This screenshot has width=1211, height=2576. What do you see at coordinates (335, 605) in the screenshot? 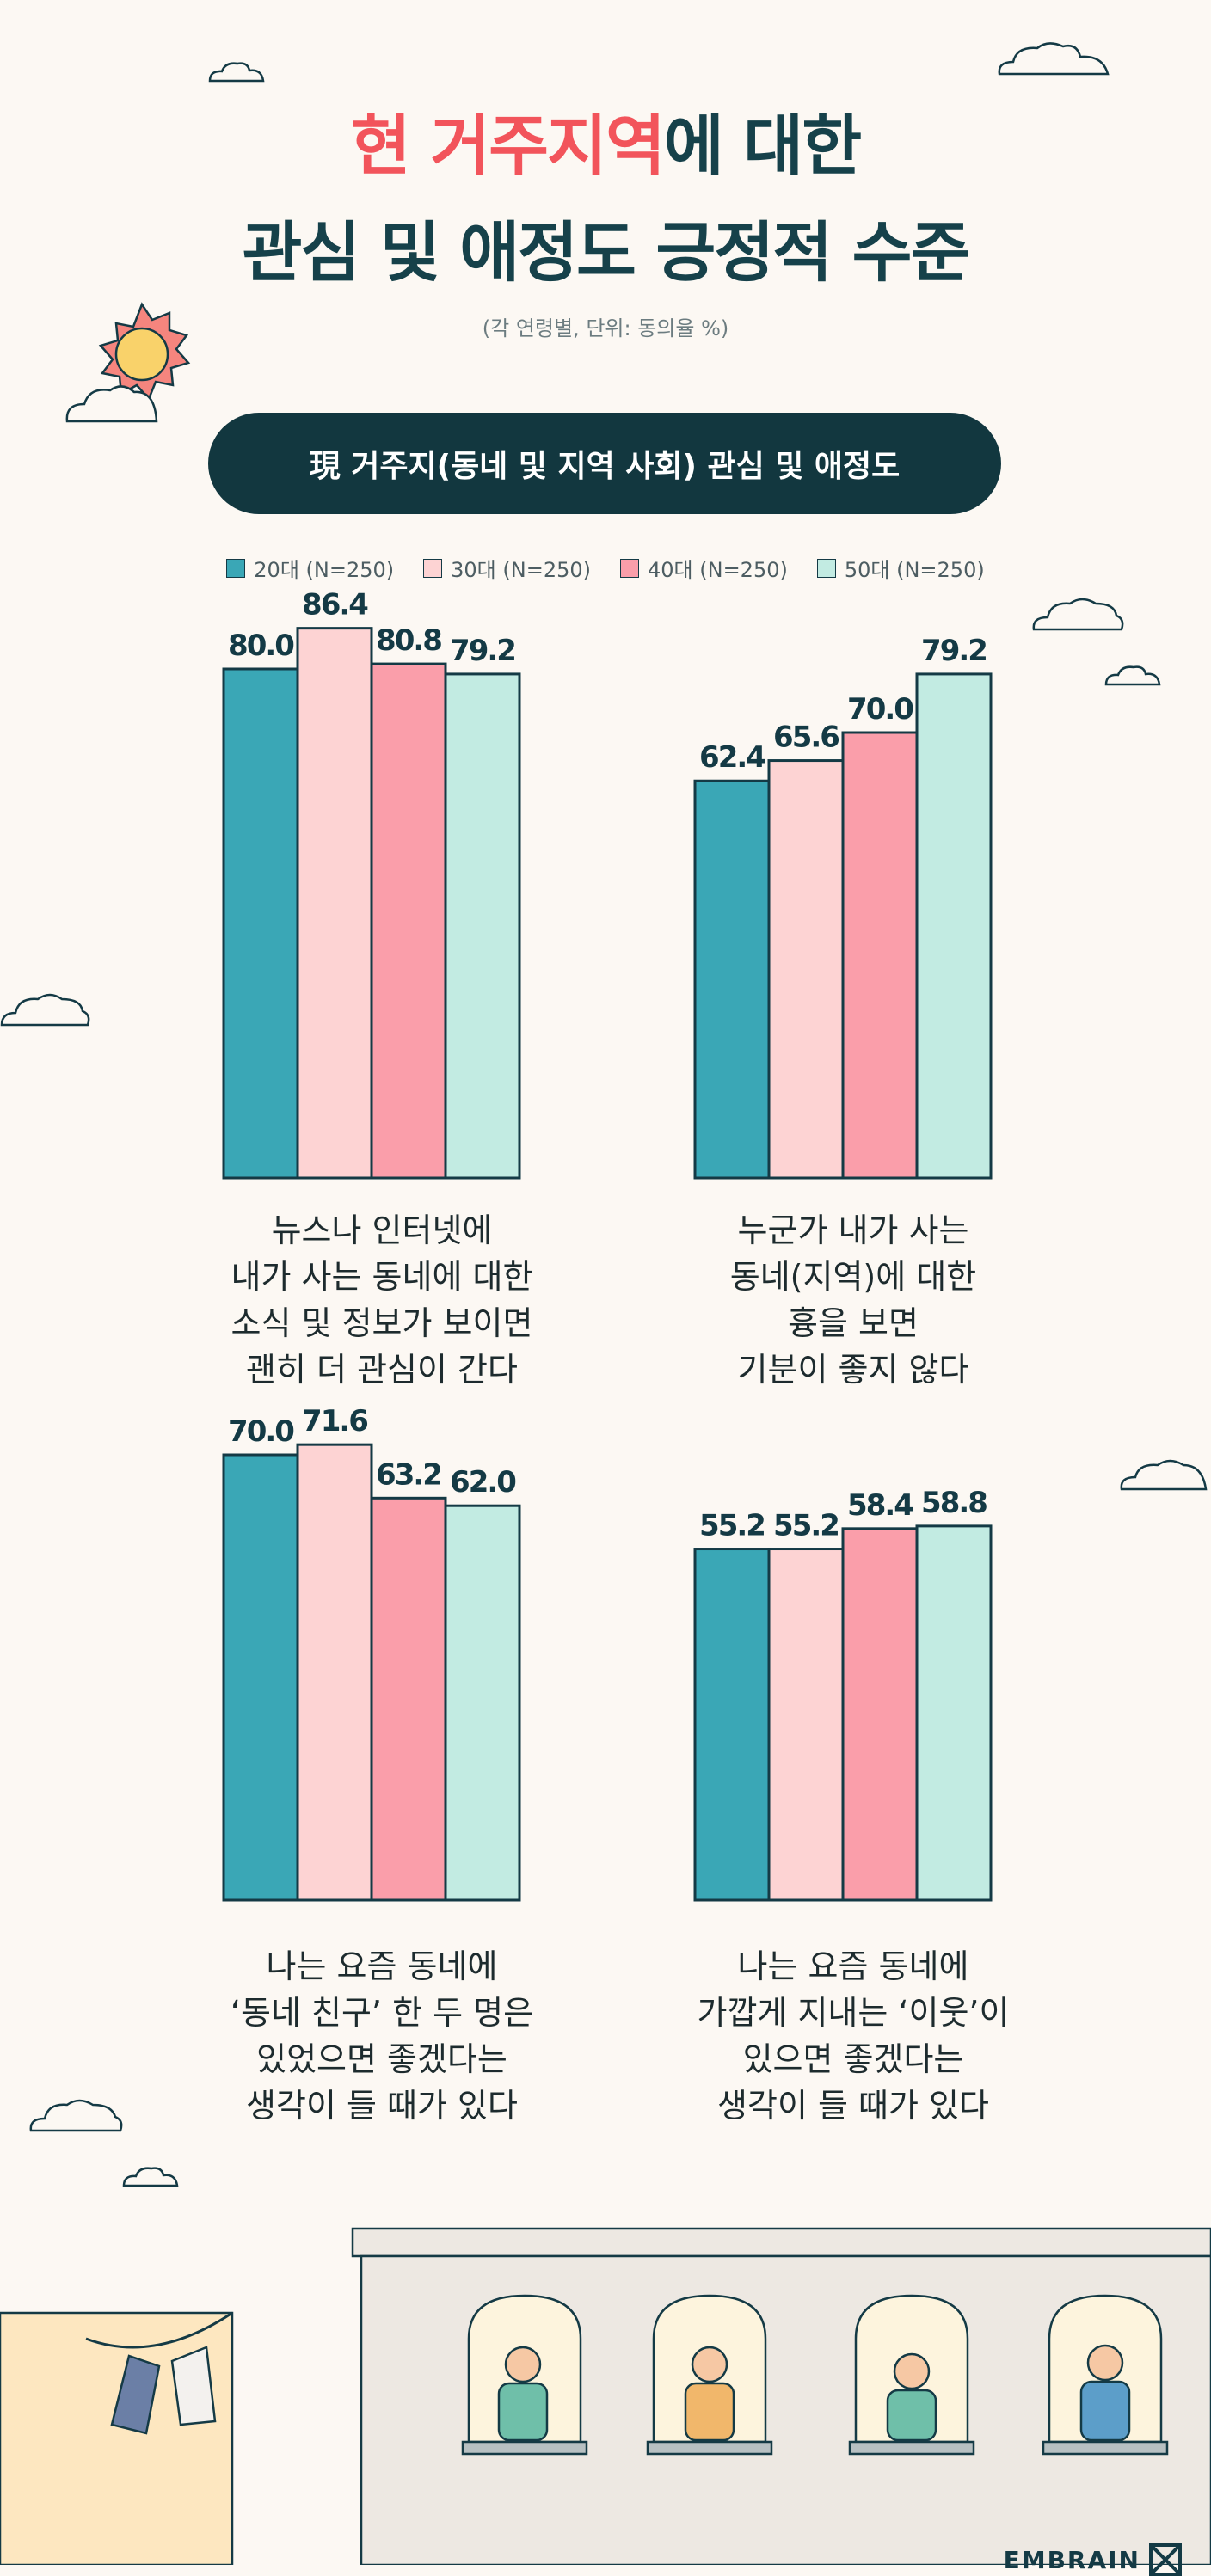
I see `data-label: 86.4` at bounding box center [335, 605].